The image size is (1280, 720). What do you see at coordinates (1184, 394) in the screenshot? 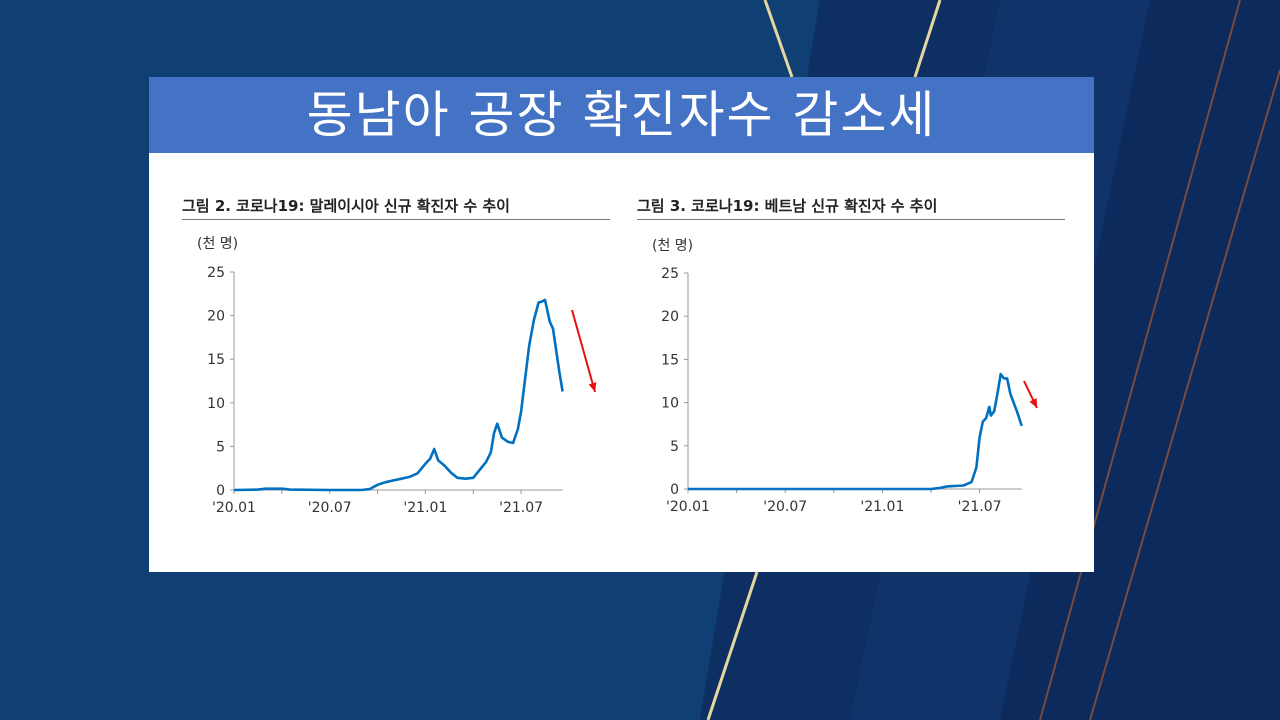
I see `brown-line` at bounding box center [1184, 394].